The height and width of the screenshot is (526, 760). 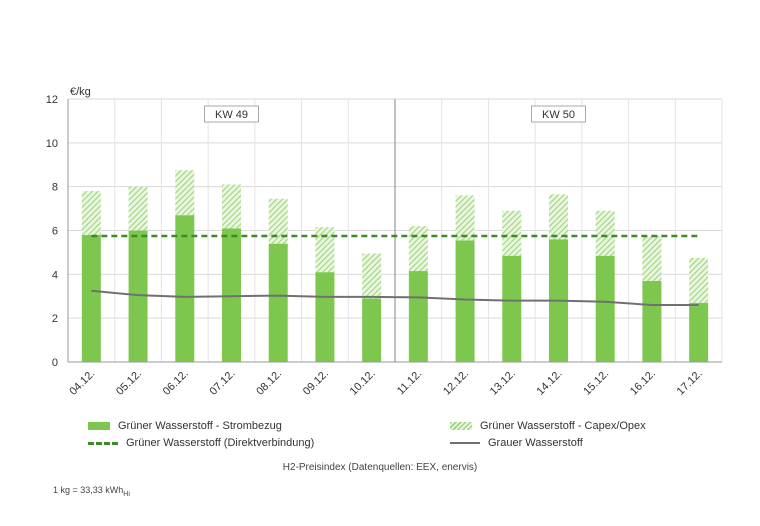 I want to click on y-tick-label: 8, so click(x=55, y=188).